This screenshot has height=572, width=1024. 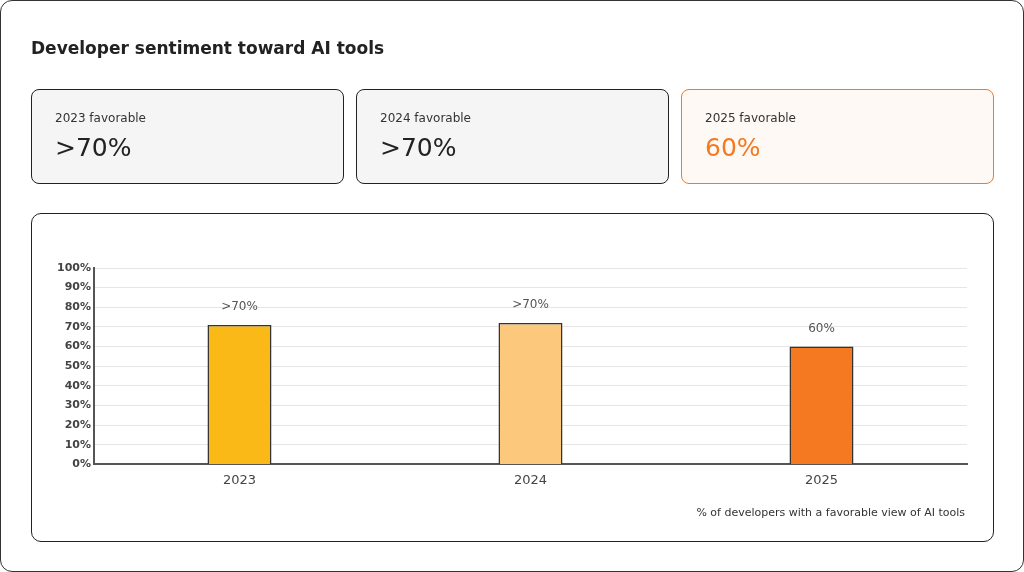 I want to click on text: Developer sentiment toward AI tools, so click(x=208, y=48).